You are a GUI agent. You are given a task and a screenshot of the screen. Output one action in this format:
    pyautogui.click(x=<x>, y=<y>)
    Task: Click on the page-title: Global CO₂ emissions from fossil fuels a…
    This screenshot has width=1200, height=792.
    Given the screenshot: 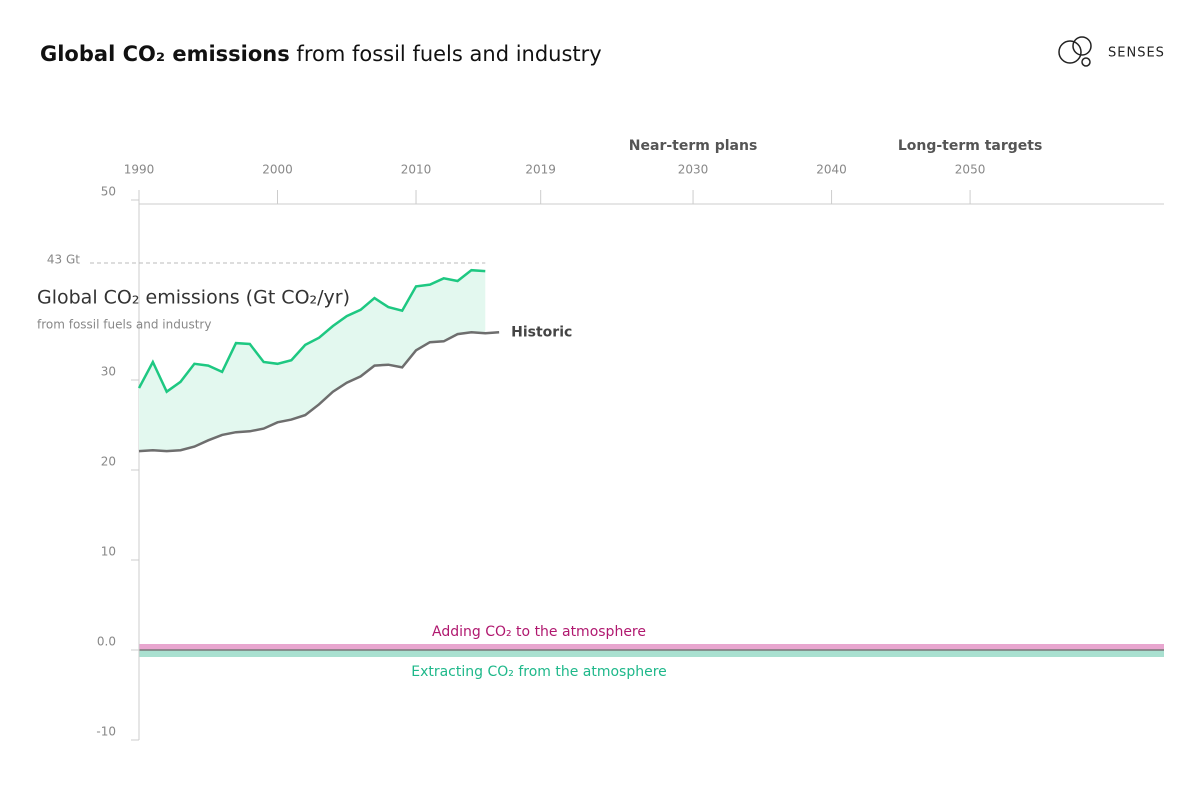 What is the action you would take?
    pyautogui.click(x=321, y=54)
    